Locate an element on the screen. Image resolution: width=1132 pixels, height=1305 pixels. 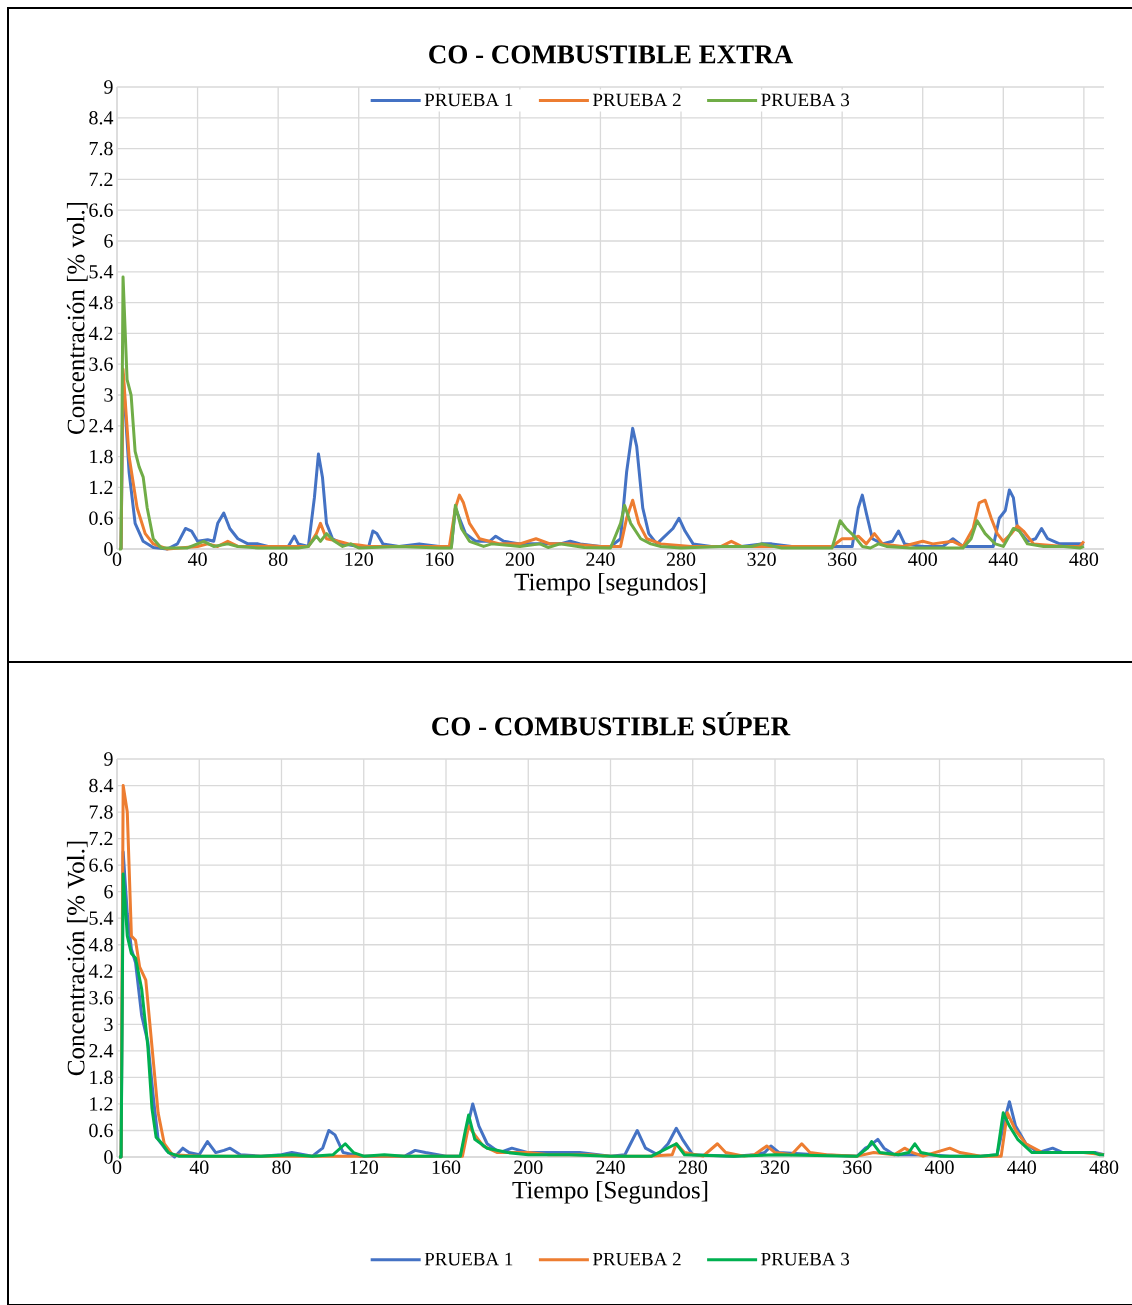
chart-title: CO - COMBUSTIBLE SÚPER is located at coordinates (611, 724).